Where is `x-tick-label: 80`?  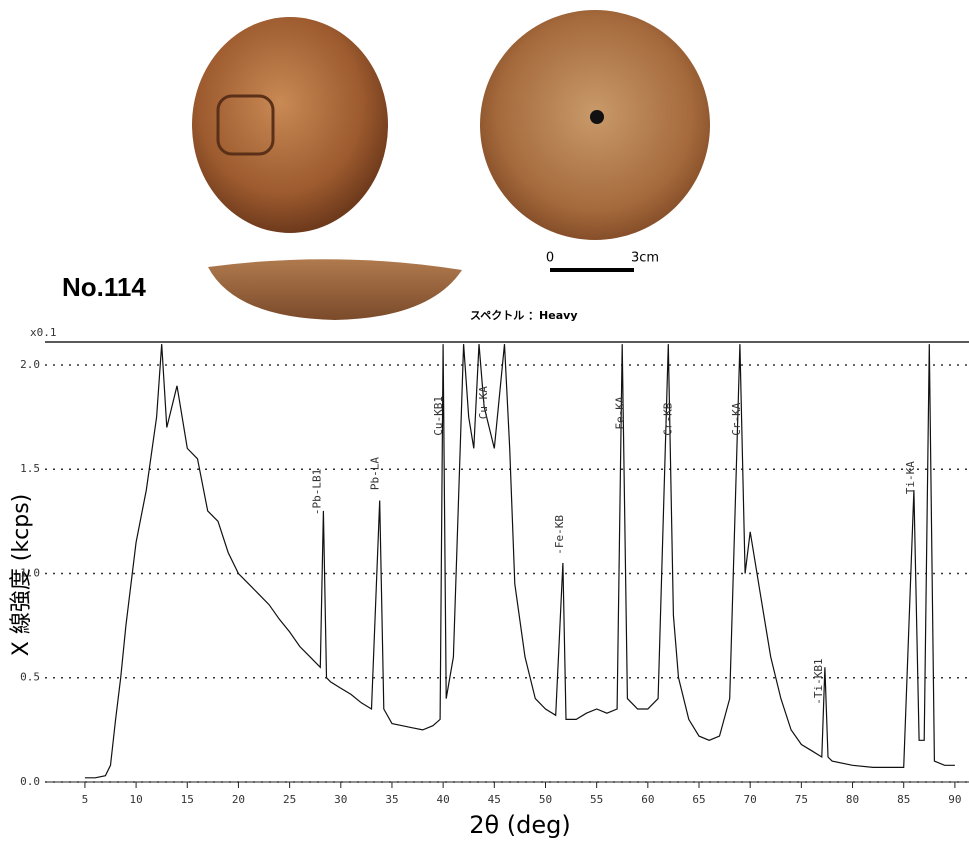 x-tick-label: 80 is located at coordinates (852, 799).